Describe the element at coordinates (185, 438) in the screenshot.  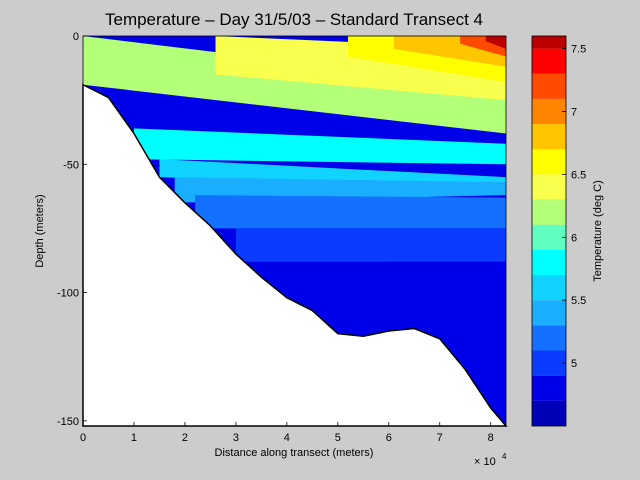
I see `x-tick-label: 2` at that location.